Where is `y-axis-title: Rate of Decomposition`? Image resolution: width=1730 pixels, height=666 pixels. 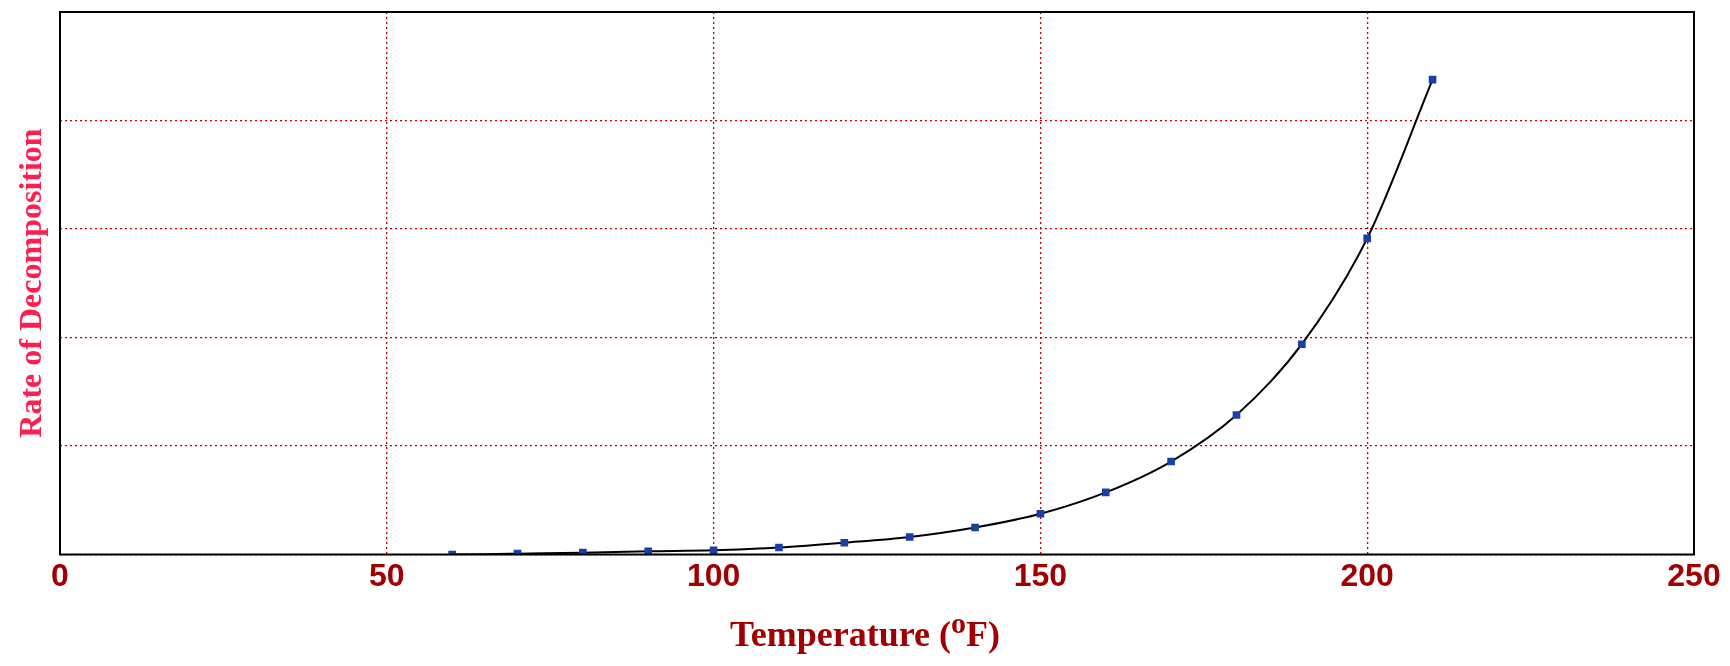
y-axis-title: Rate of Decomposition is located at coordinates (30, 283).